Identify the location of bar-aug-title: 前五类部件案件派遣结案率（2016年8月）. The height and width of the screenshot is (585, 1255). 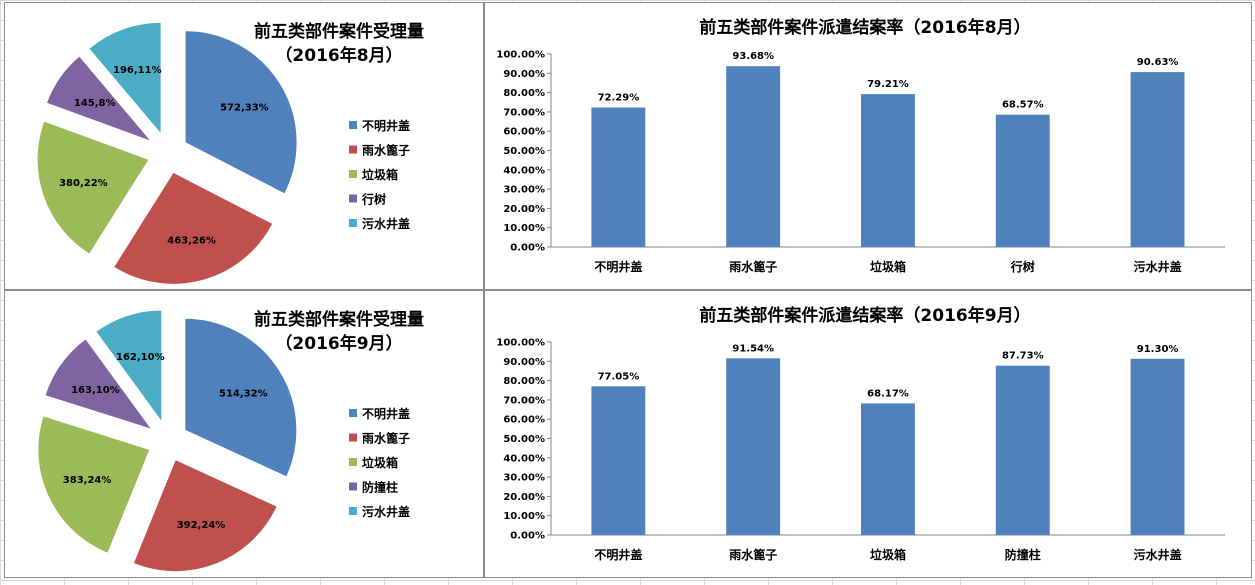
(864, 27).